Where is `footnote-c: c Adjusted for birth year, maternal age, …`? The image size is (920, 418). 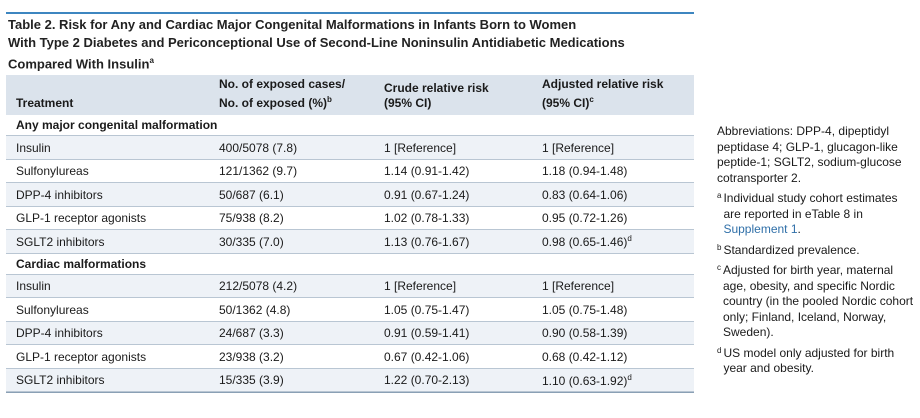 footnote-c: c Adjusted for birth year, maternal age, … is located at coordinates (817, 302).